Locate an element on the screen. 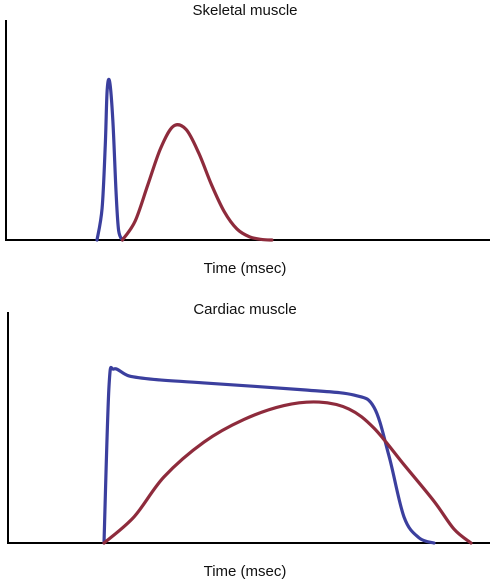 This screenshot has width=490, height=581. skeletal-chart-title: Skeletal muscle is located at coordinates (244, 10).